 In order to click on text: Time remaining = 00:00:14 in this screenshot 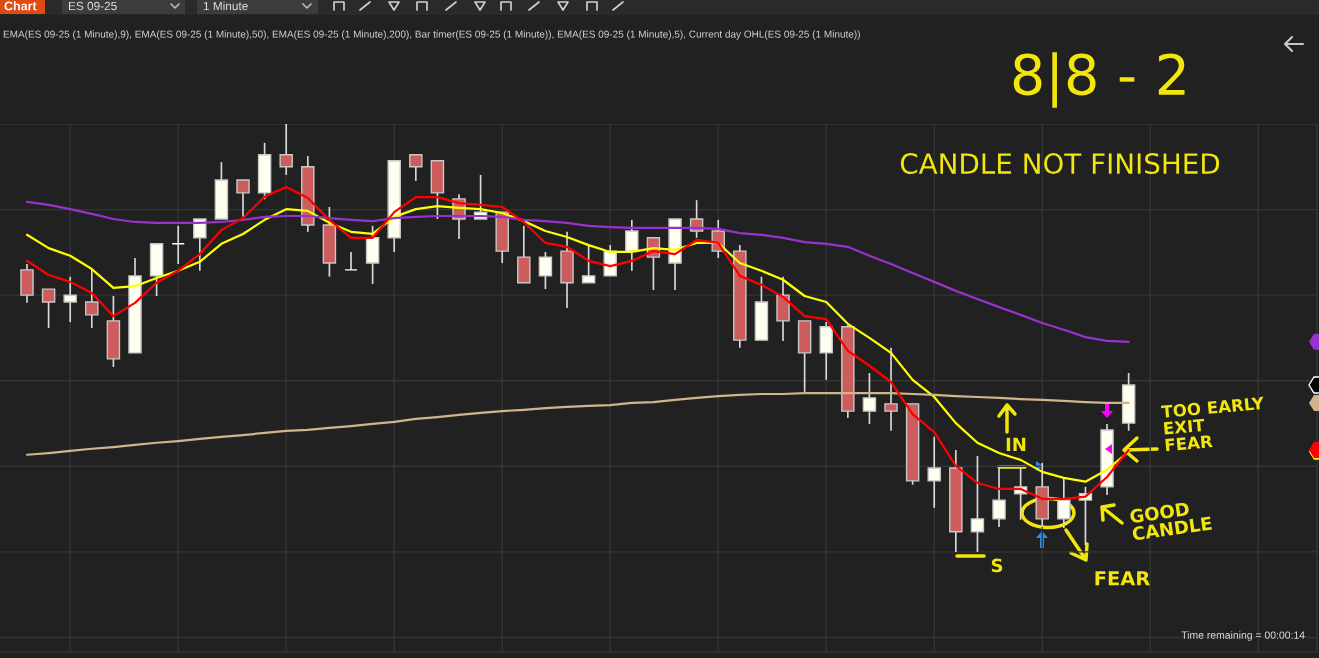, I will do `click(1243, 636)`.